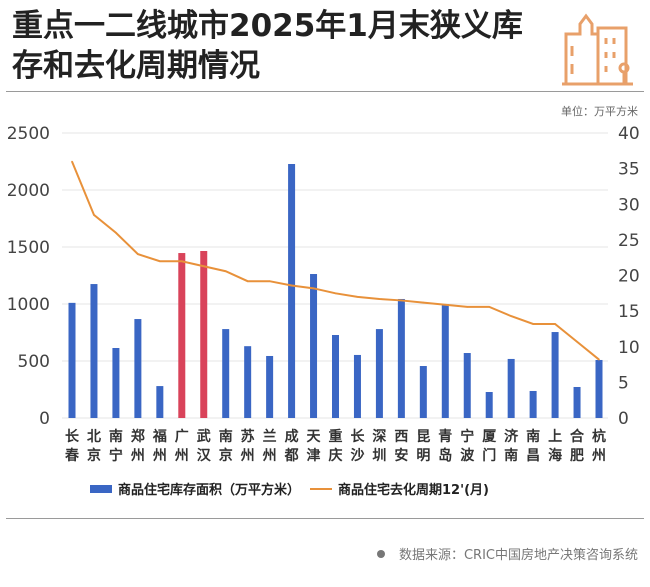 This screenshot has width=650, height=587. What do you see at coordinates (336, 455) in the screenshot?
I see `category-label-bottom: 庆` at bounding box center [336, 455].